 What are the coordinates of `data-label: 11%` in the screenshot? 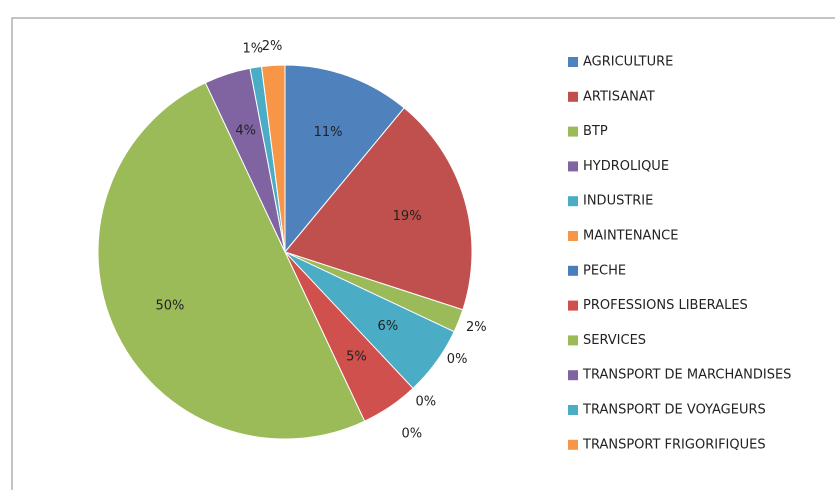 It's located at (328, 132).